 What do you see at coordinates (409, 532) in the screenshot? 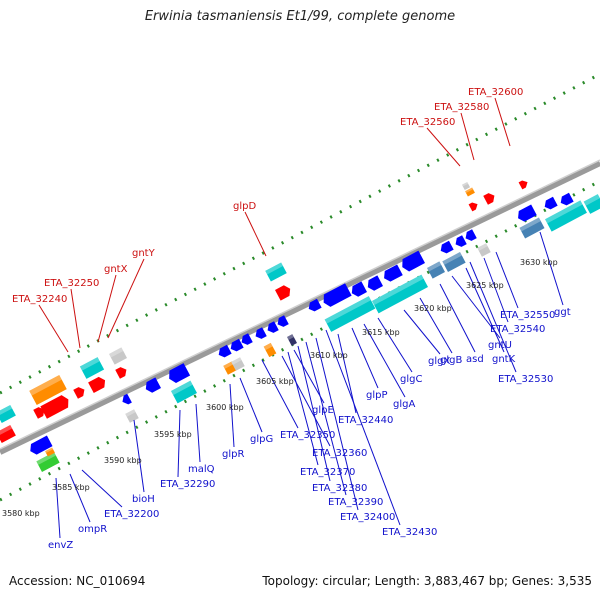
I see `reverse-gene-label: ETA_32430` at bounding box center [409, 532].